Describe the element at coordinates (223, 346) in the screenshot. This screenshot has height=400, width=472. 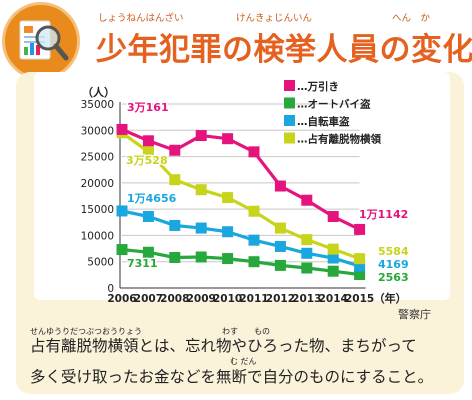
I see `description-line-1: 占有離脱物横領とは、忘れ物やひろった物、まちがって` at that location.